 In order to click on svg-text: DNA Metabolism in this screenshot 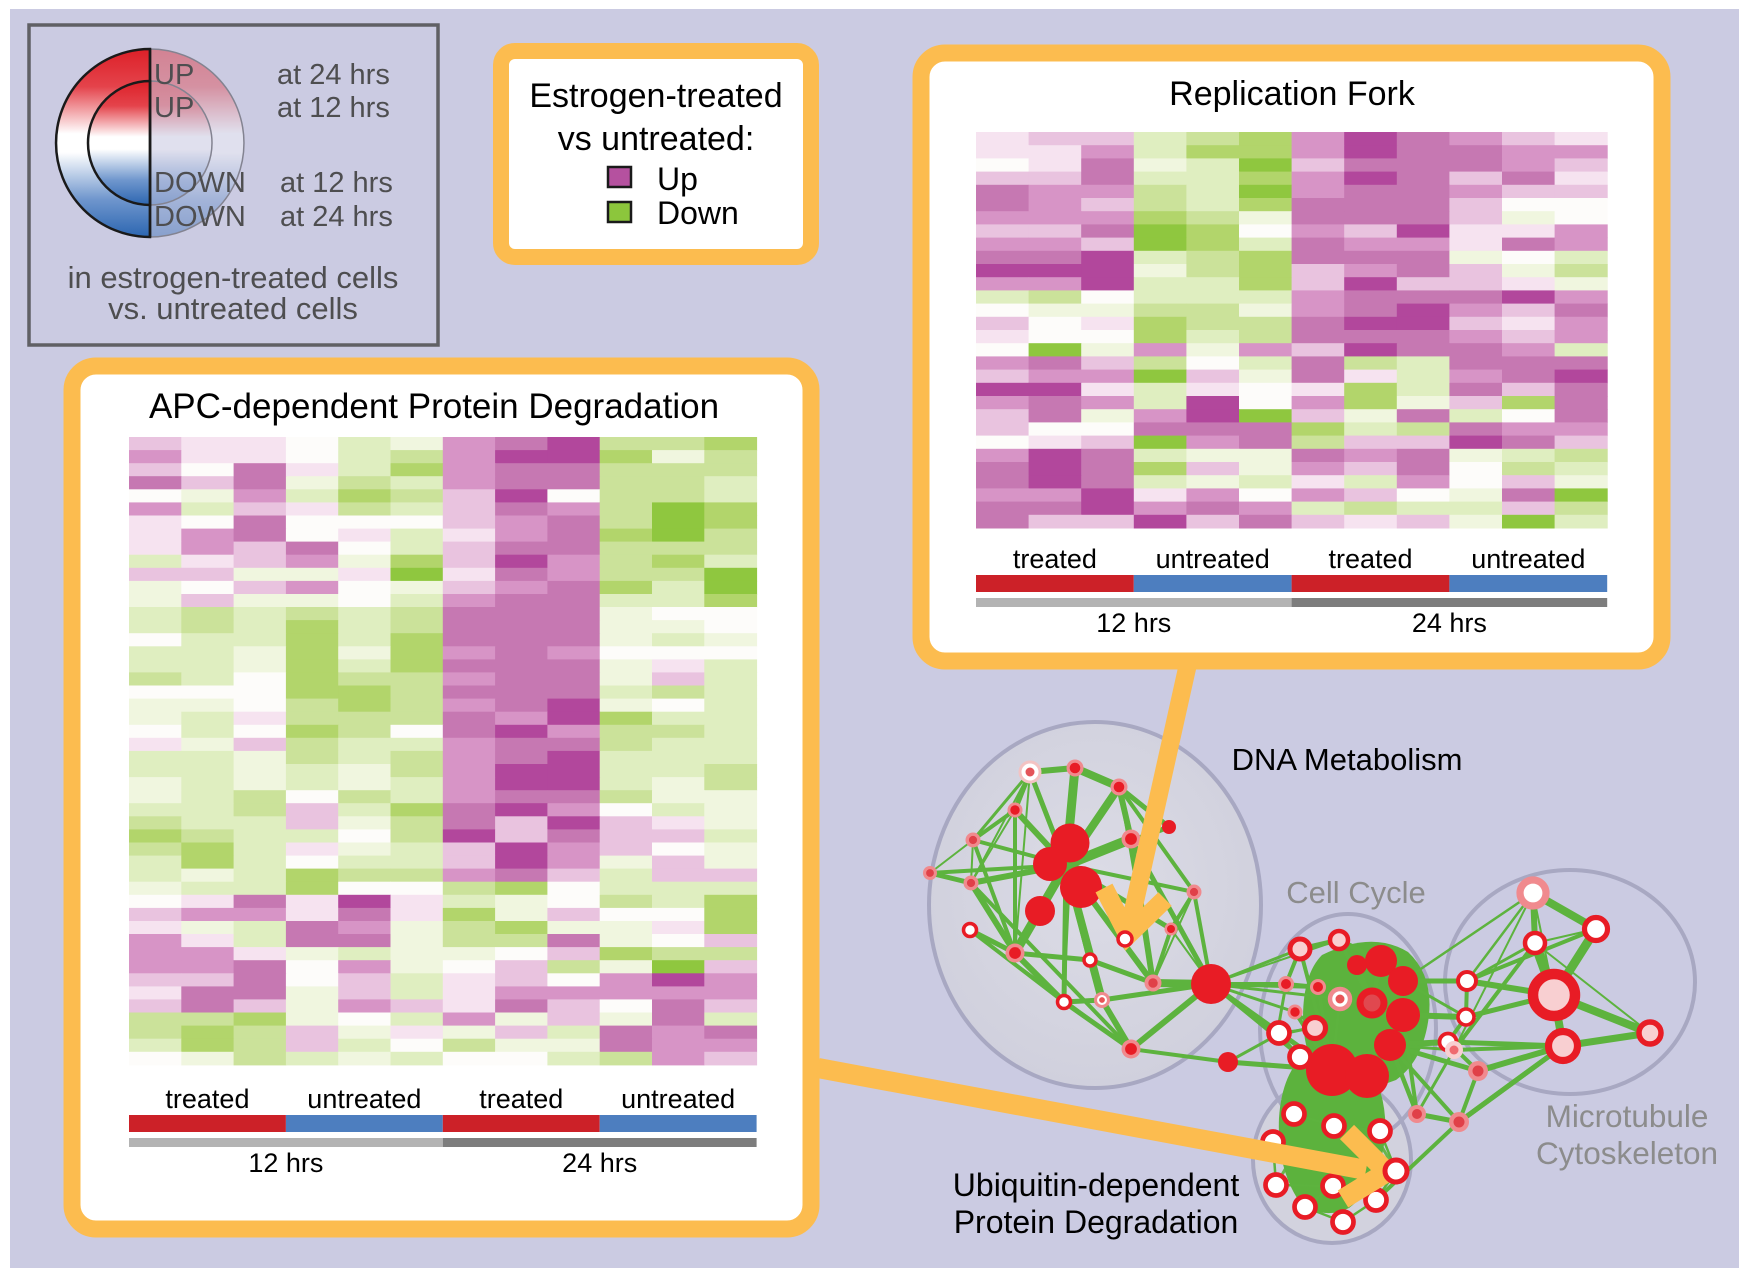, I will do `click(1347, 759)`.